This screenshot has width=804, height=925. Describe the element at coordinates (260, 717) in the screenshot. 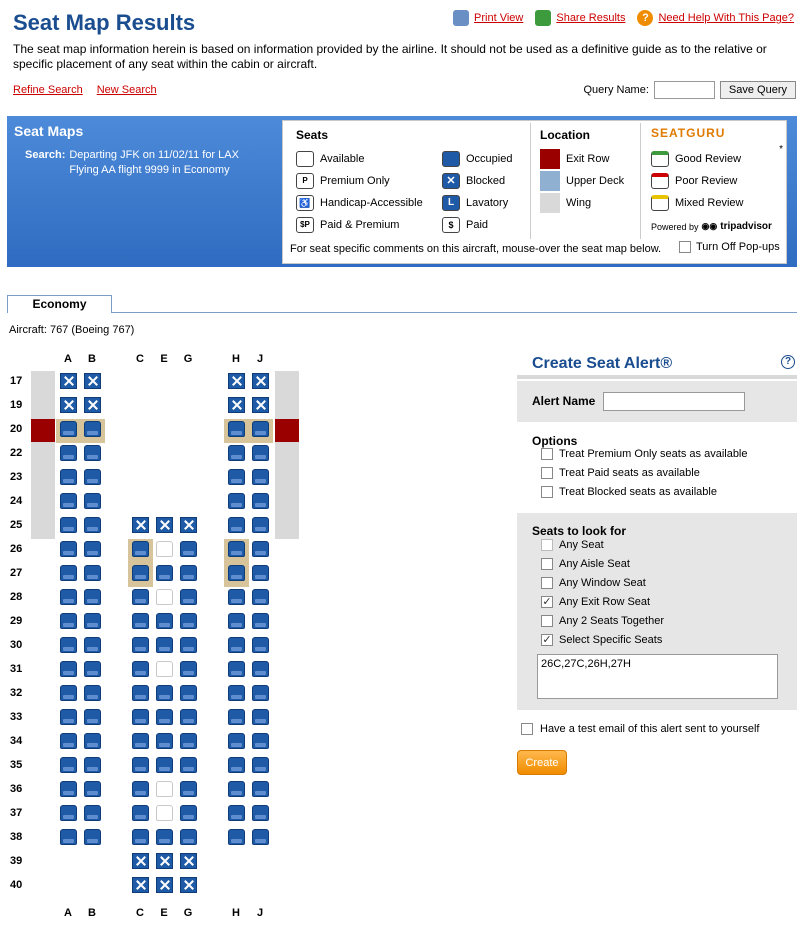

I see `seat-33J` at that location.